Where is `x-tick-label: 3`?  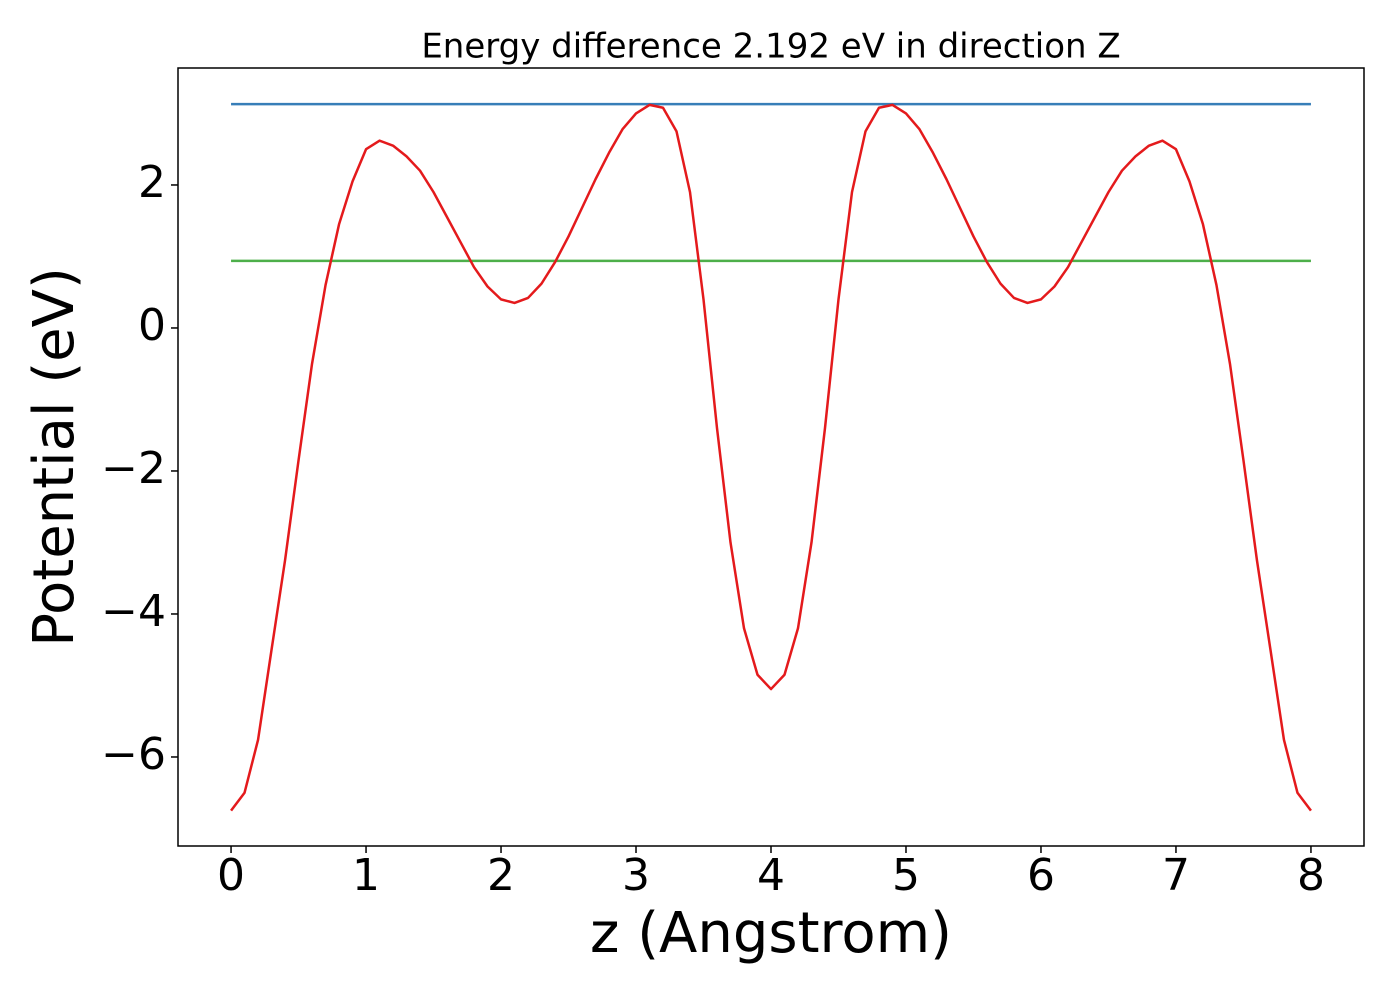 x-tick-label: 3 is located at coordinates (636, 875).